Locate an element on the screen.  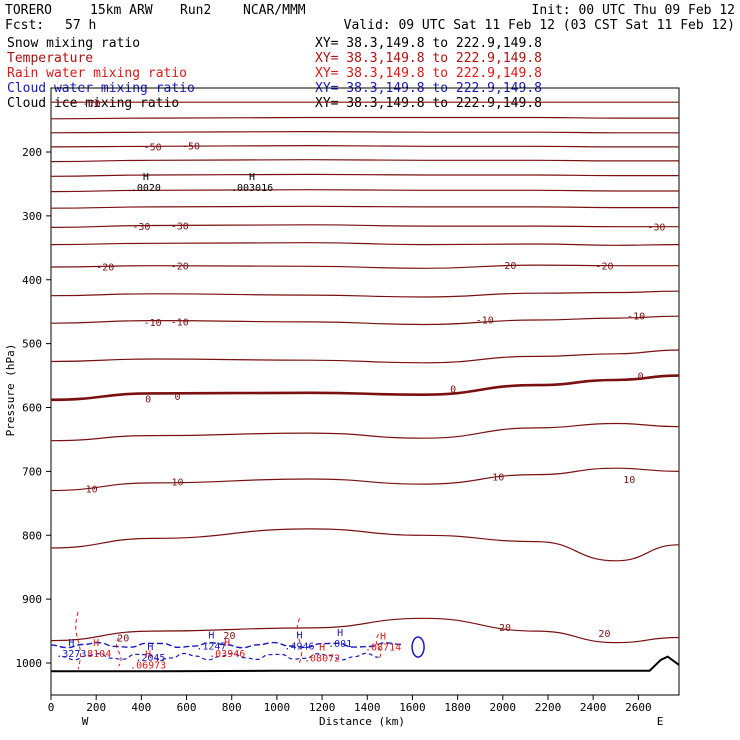
contour-label-1: -50 is located at coordinates (153, 147).